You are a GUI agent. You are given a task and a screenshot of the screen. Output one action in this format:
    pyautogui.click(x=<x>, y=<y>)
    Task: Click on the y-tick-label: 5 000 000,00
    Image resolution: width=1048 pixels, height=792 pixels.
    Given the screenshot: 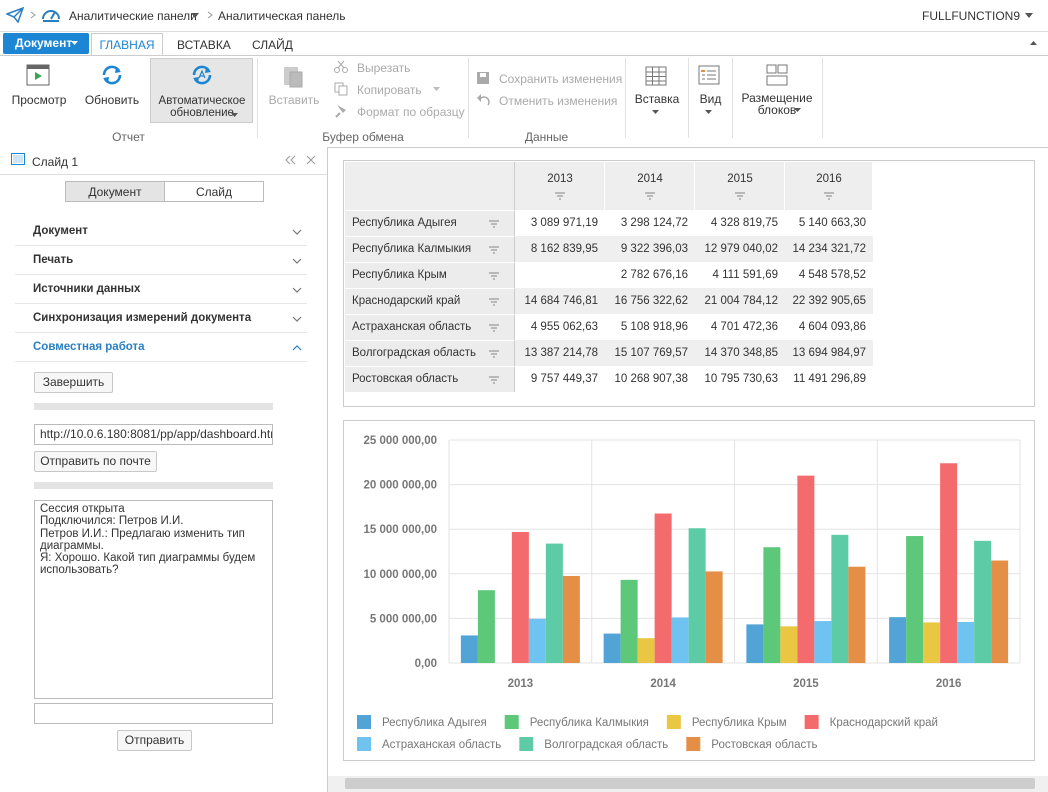 What is the action you would take?
    pyautogui.click(x=403, y=619)
    